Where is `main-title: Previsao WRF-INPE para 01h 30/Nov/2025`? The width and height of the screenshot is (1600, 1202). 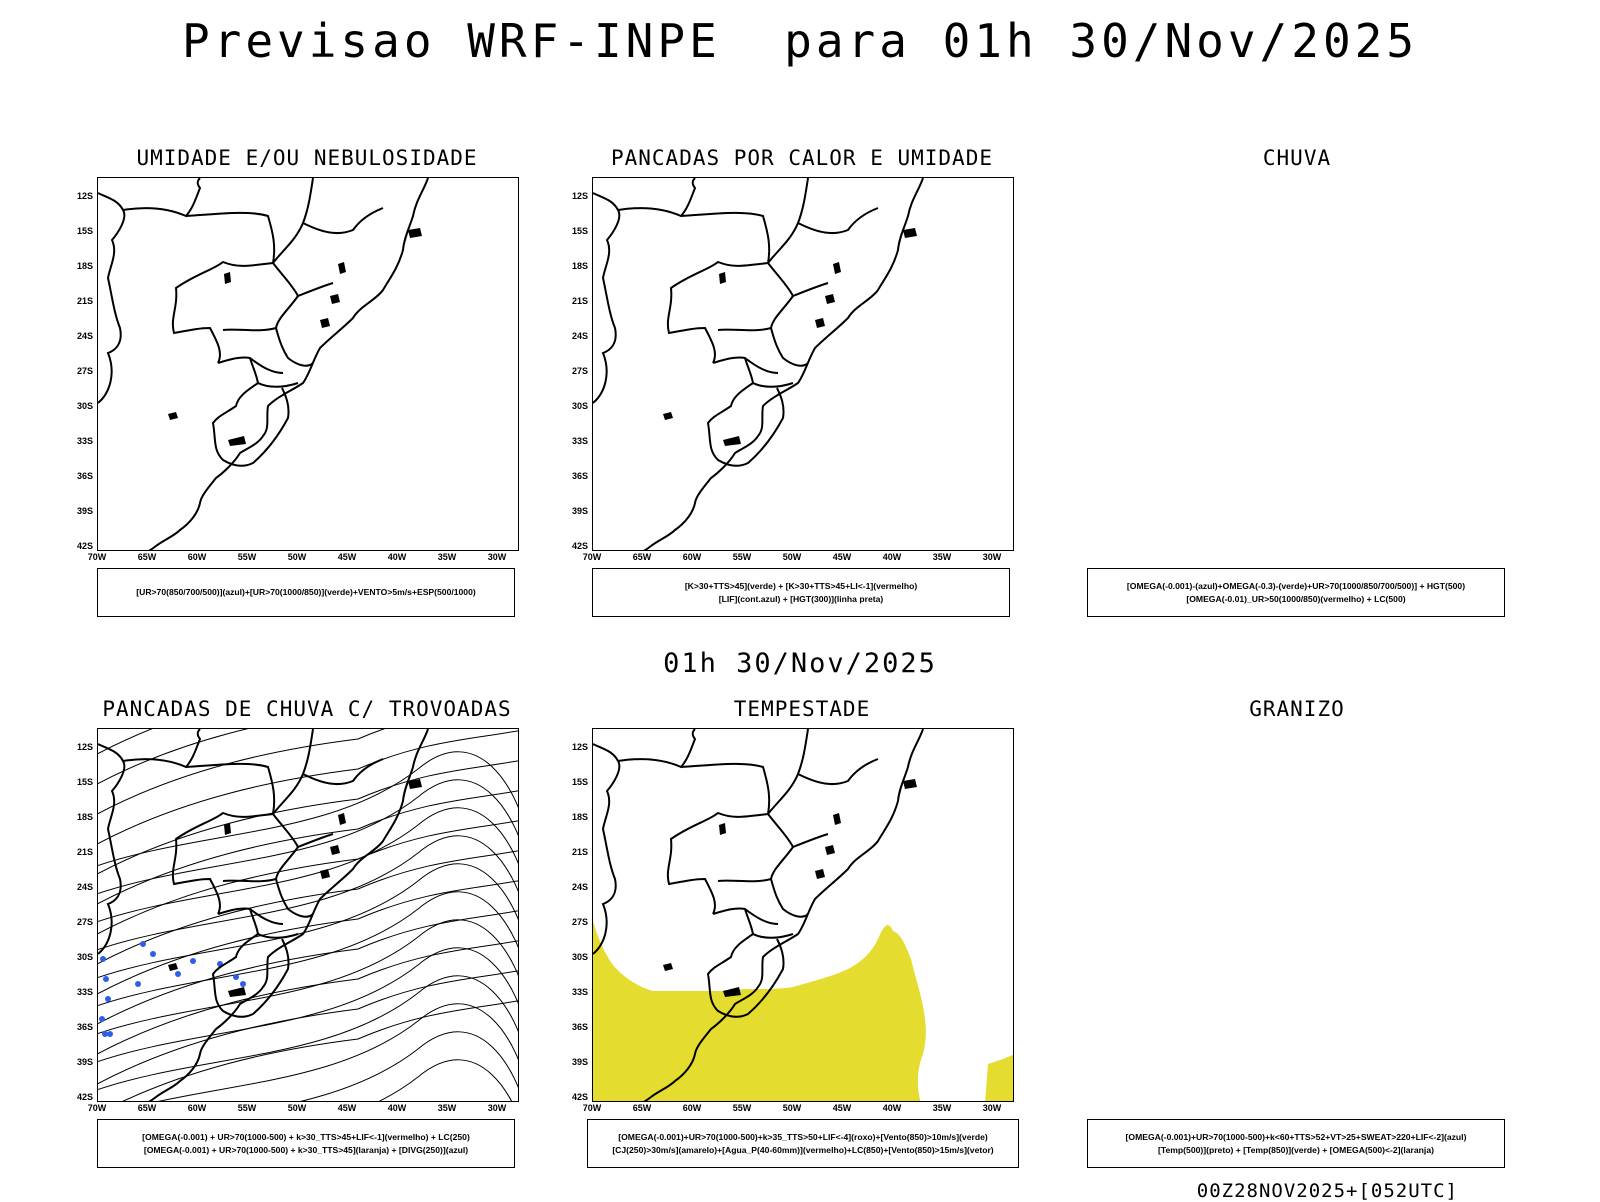 main-title: Previsao WRF-INPE para 01h 30/Nov/2025 is located at coordinates (800, 41).